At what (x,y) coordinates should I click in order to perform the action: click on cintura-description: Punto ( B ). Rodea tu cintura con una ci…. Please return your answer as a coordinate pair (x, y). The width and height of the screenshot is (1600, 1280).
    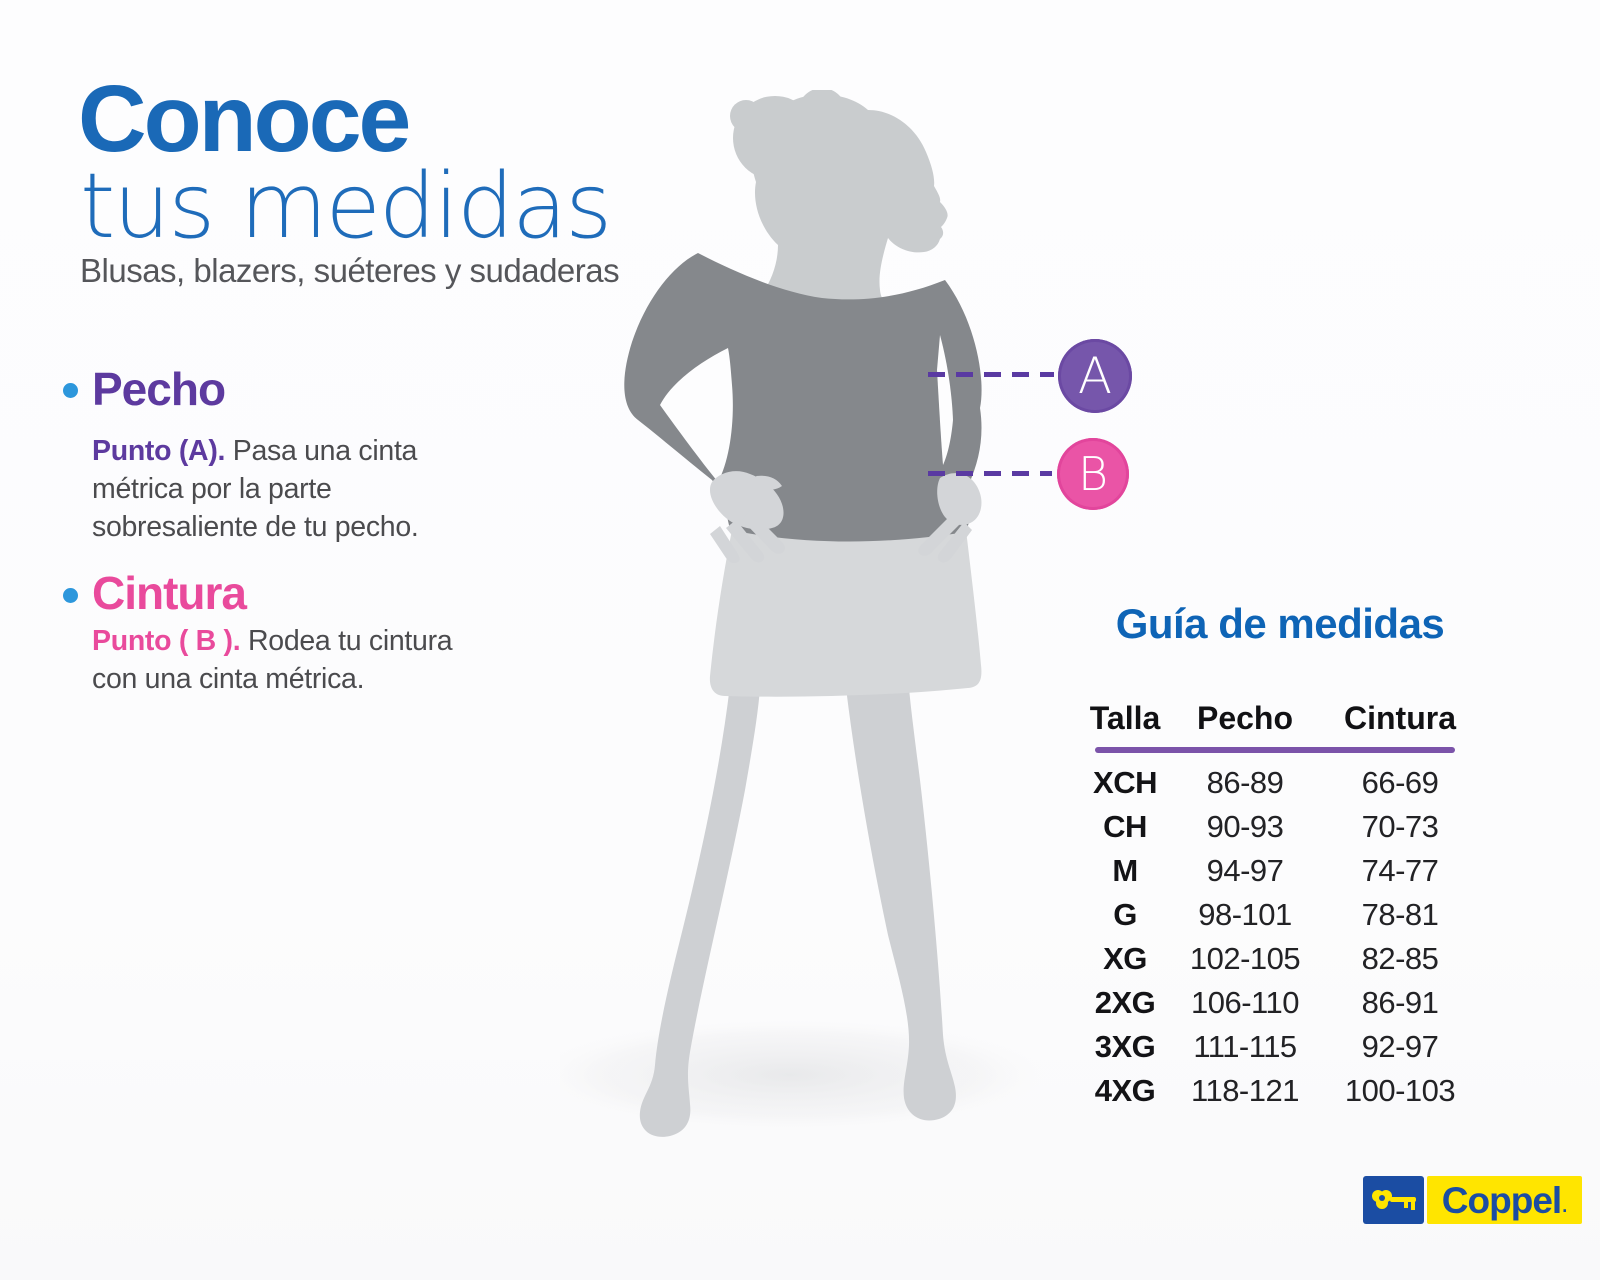
    Looking at the image, I should click on (294, 660).